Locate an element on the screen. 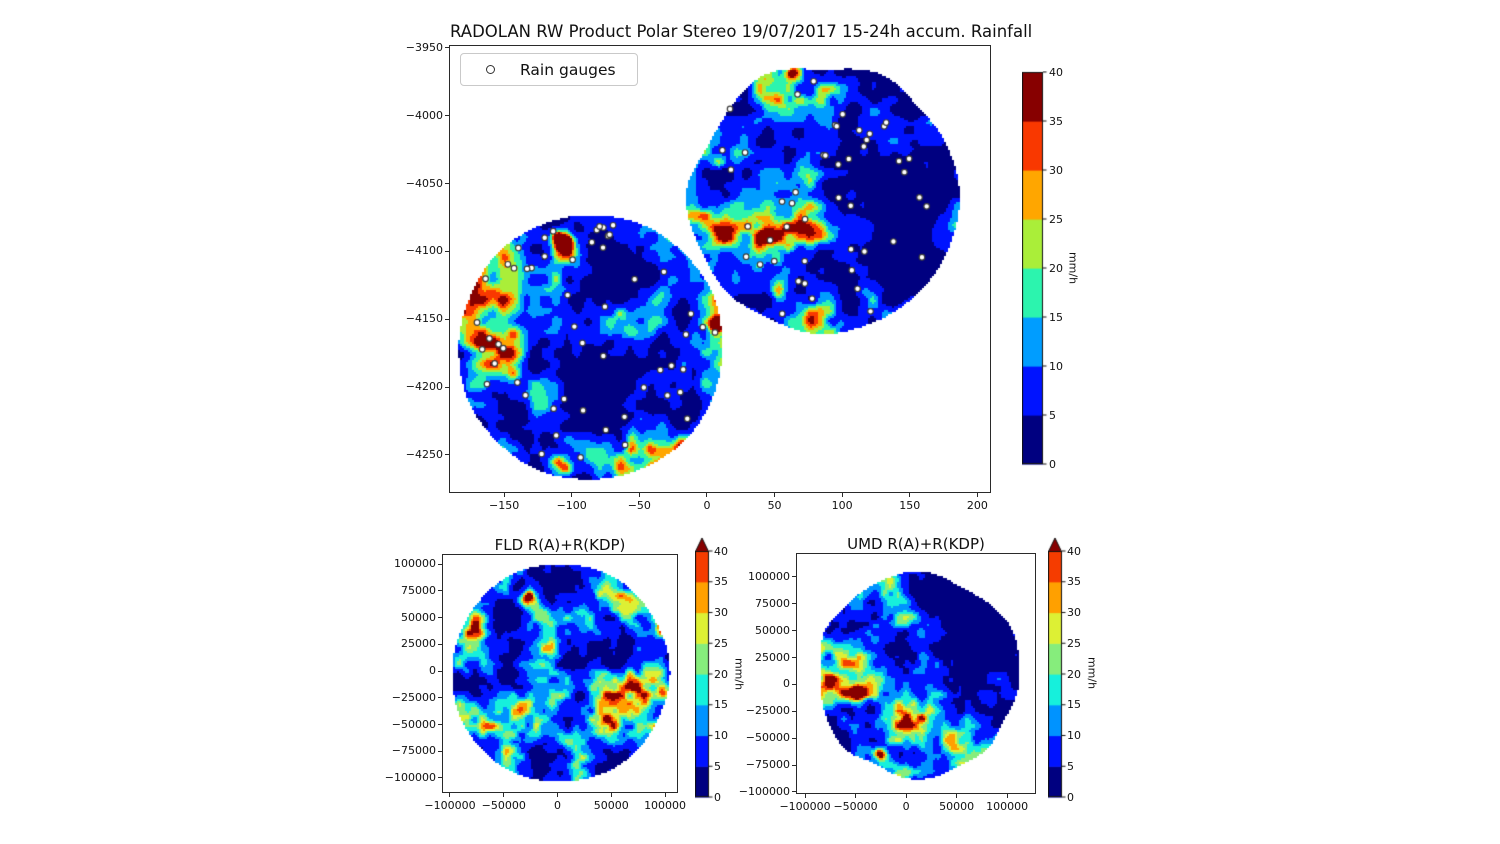 The width and height of the screenshot is (1500, 844). y-tick-label: −3950 is located at coordinates (424, 47).